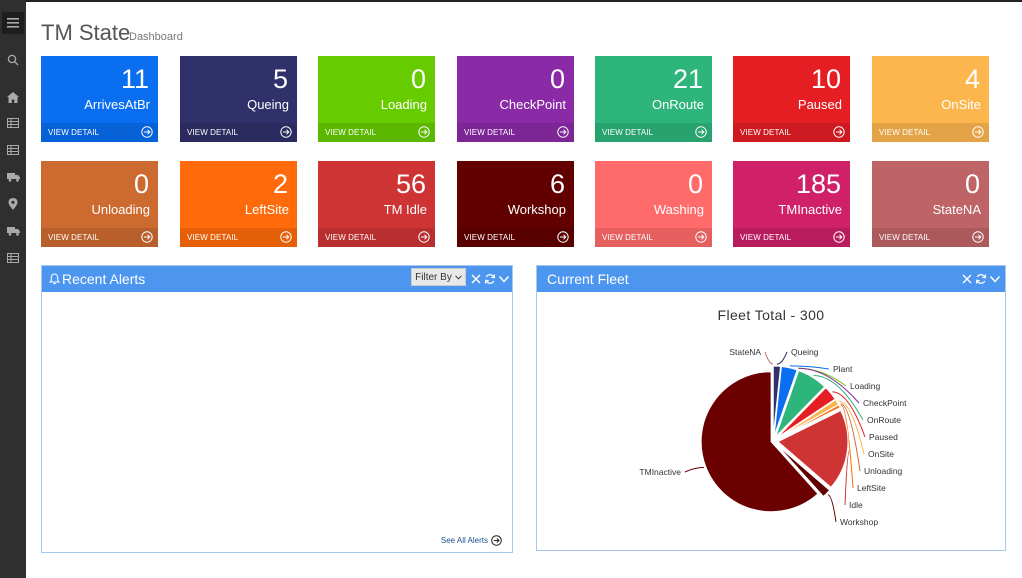 The image size is (1022, 578). Describe the element at coordinates (805, 352) in the screenshot. I see `pie-label-queing: Queing` at that location.